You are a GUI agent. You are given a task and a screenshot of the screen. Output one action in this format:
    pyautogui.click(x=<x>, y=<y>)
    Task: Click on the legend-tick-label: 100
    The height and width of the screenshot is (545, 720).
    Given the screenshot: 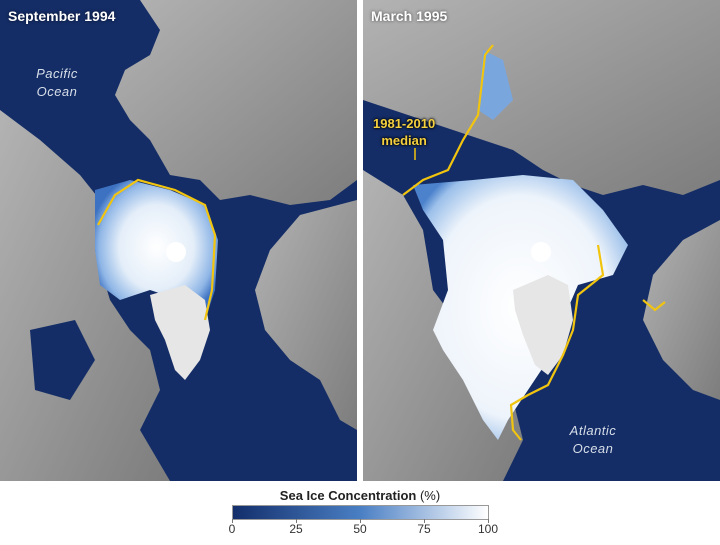 What is the action you would take?
    pyautogui.click(x=488, y=529)
    